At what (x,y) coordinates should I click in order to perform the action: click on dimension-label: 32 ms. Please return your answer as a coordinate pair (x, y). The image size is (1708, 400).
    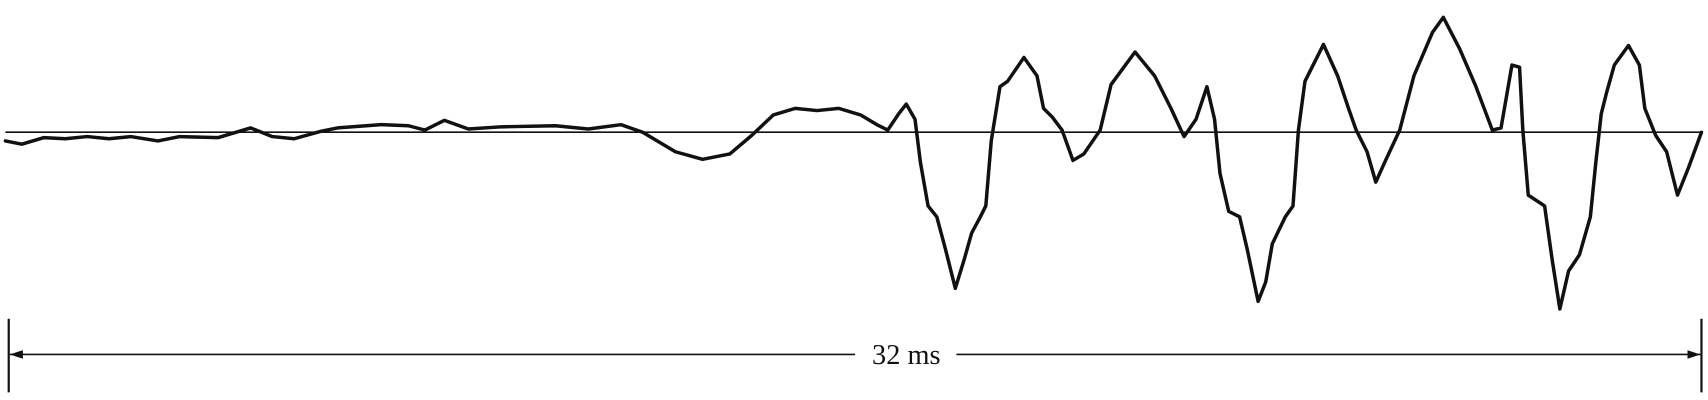
    Looking at the image, I should click on (906, 355).